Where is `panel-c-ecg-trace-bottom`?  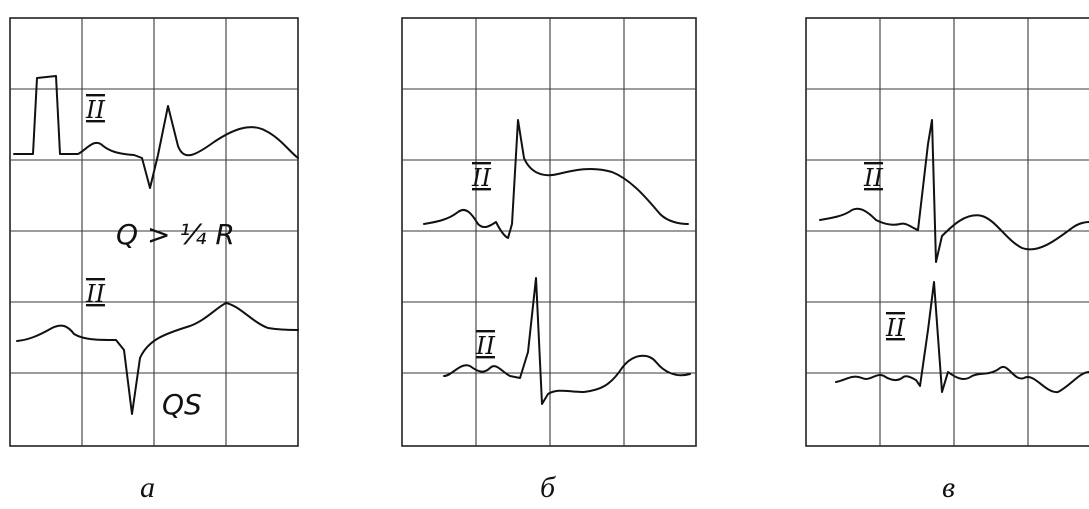
panel-c-ecg-trace-bottom is located at coordinates (962, 337).